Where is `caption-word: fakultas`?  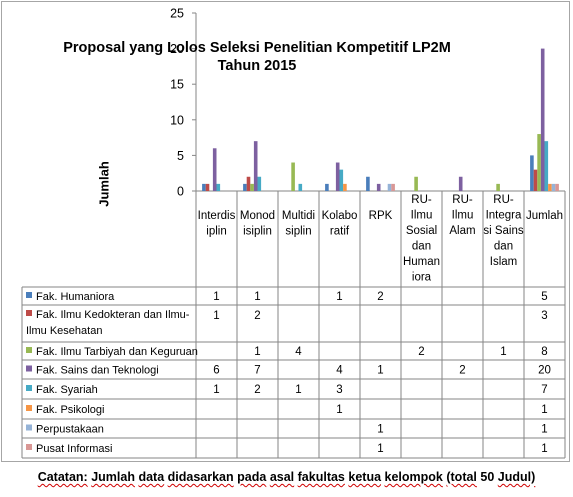 caption-word: fakultas is located at coordinates (321, 477).